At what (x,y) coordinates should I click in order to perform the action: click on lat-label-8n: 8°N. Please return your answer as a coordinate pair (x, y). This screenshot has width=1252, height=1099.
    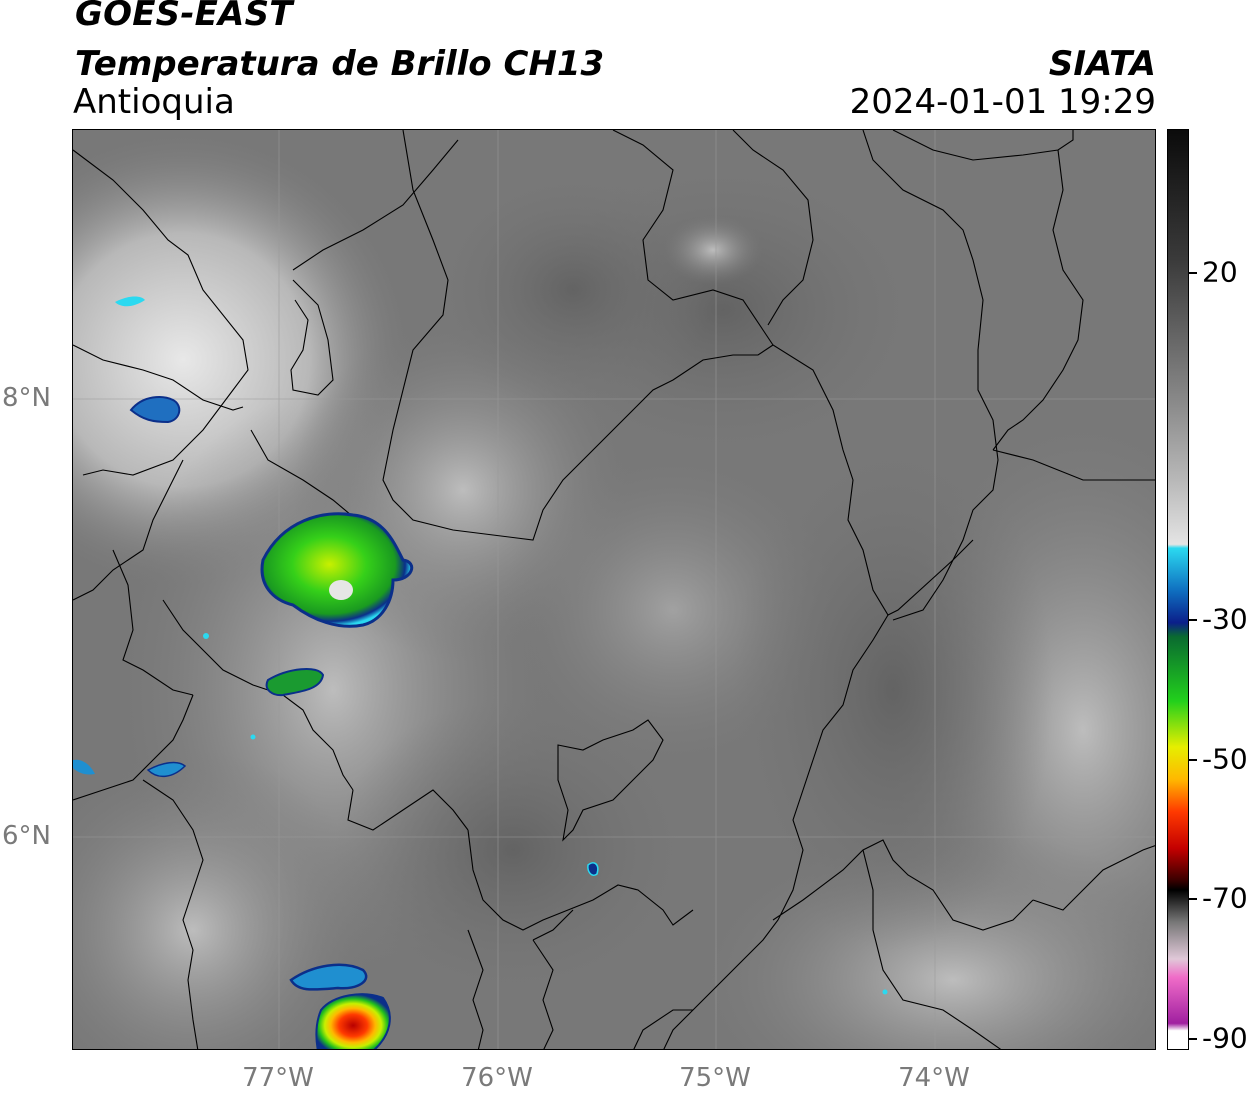
    Looking at the image, I should click on (26, 398).